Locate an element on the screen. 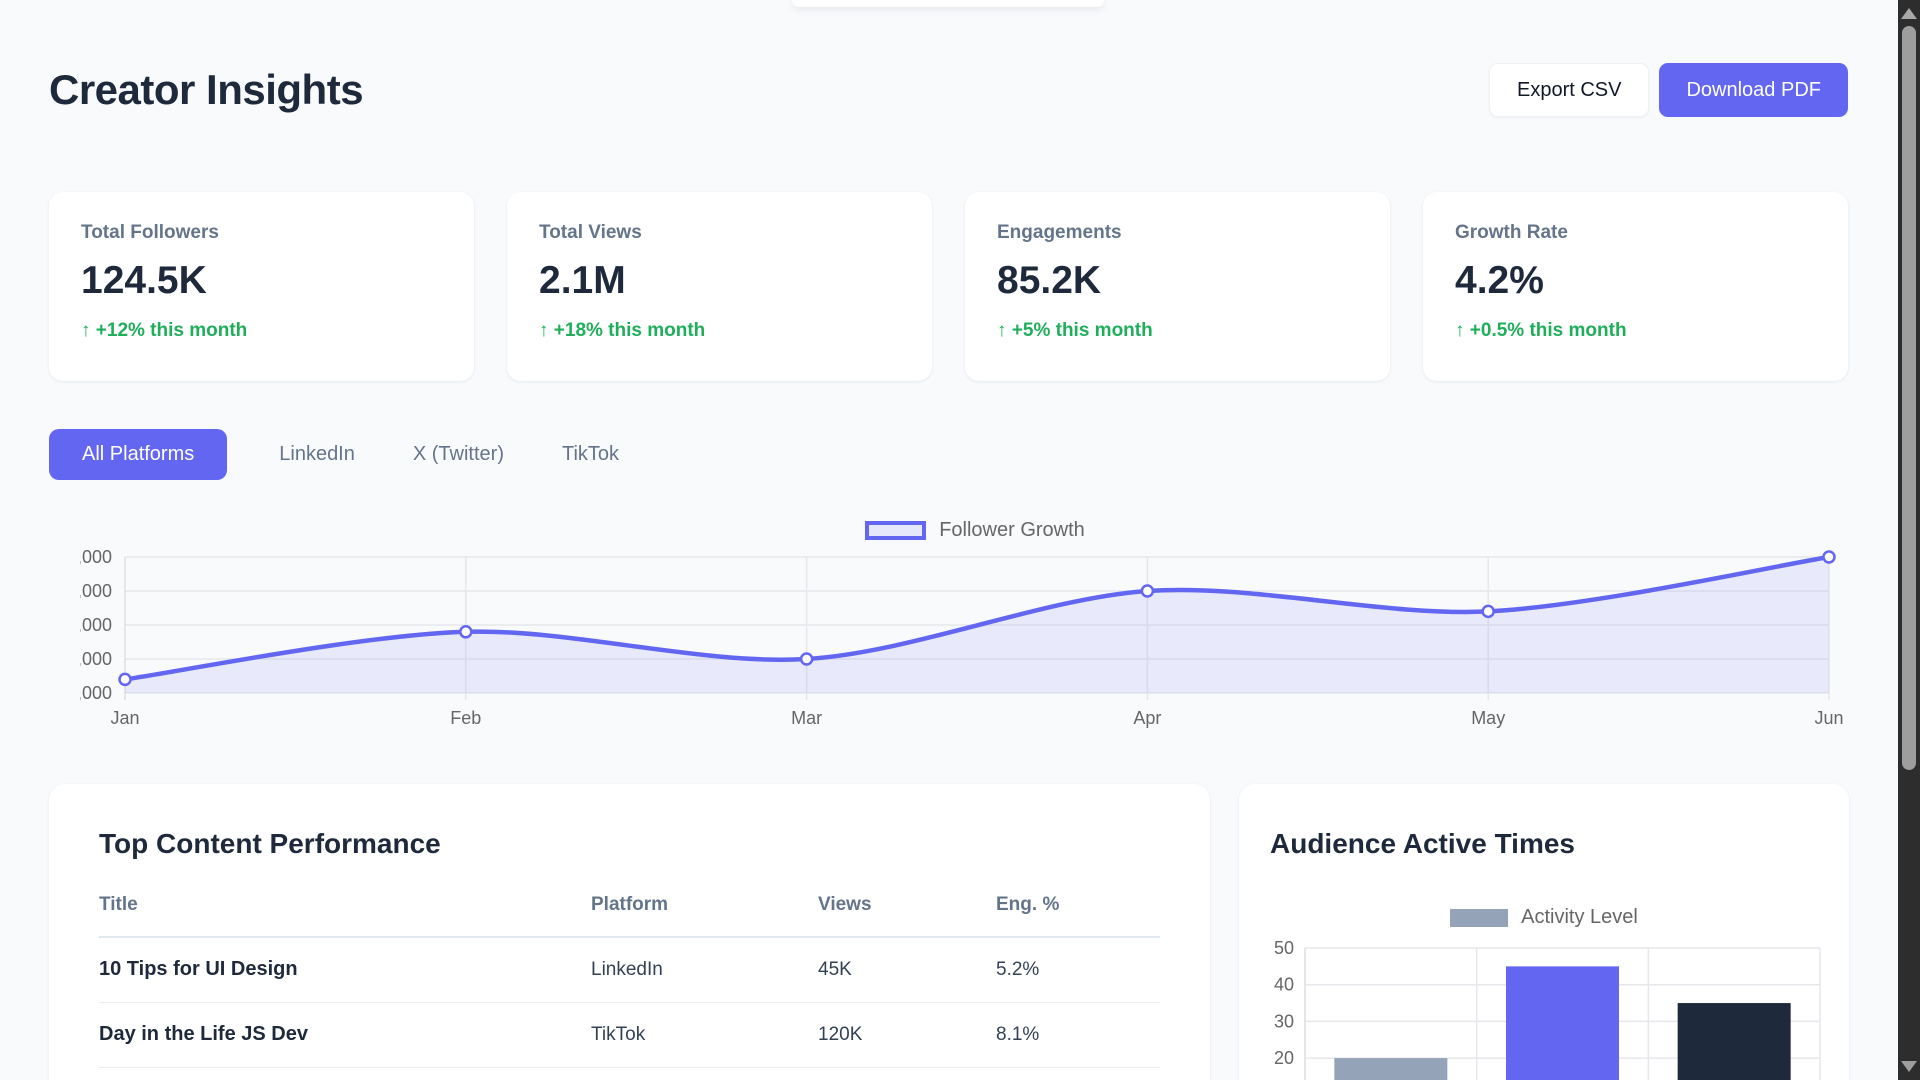 Image resolution: width=1920 pixels, height=1080 pixels. top-content-title: Top Content Performance is located at coordinates (270, 843).